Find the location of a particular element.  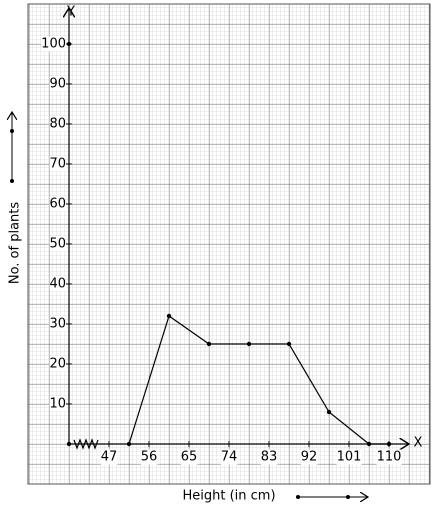

y-tick-label: 70 is located at coordinates (57, 164).